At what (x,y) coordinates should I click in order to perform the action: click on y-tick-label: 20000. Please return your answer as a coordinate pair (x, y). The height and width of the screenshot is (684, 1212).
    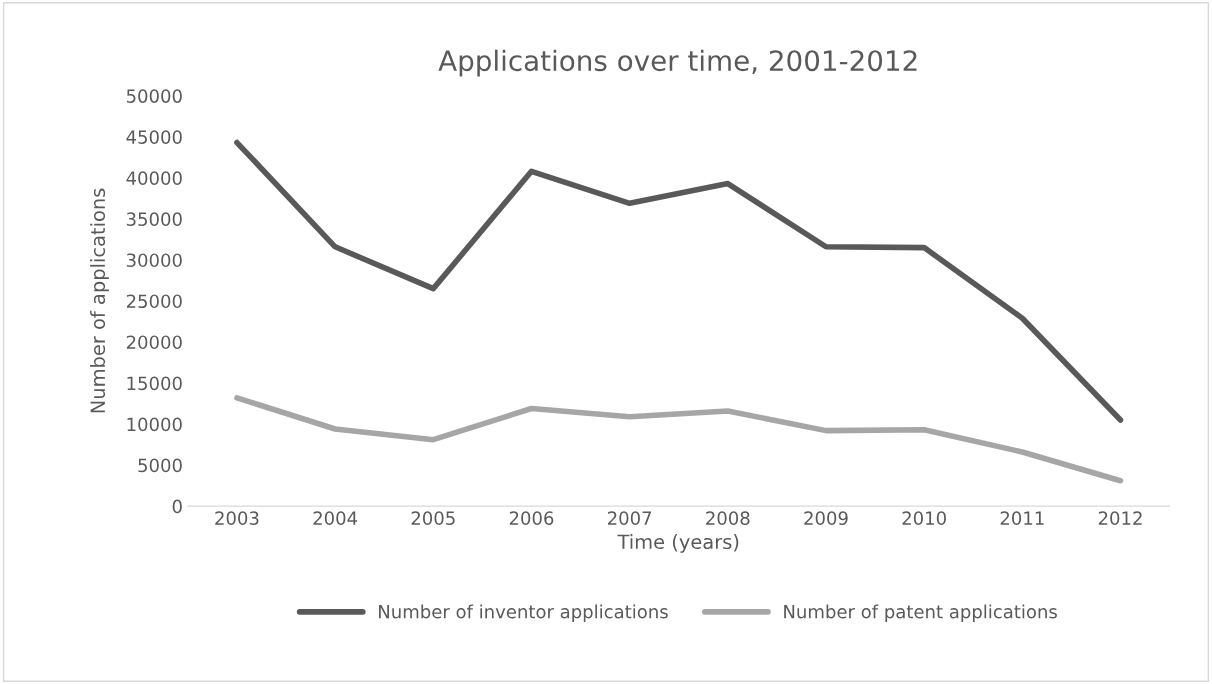
    Looking at the image, I should click on (154, 342).